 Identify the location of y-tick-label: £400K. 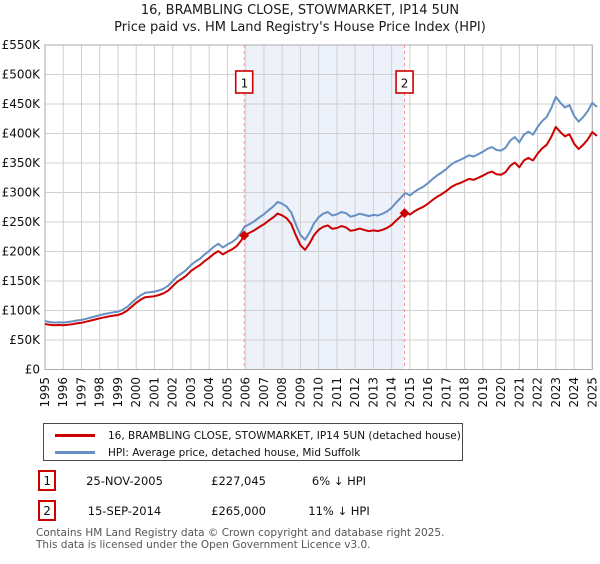
(22, 134).